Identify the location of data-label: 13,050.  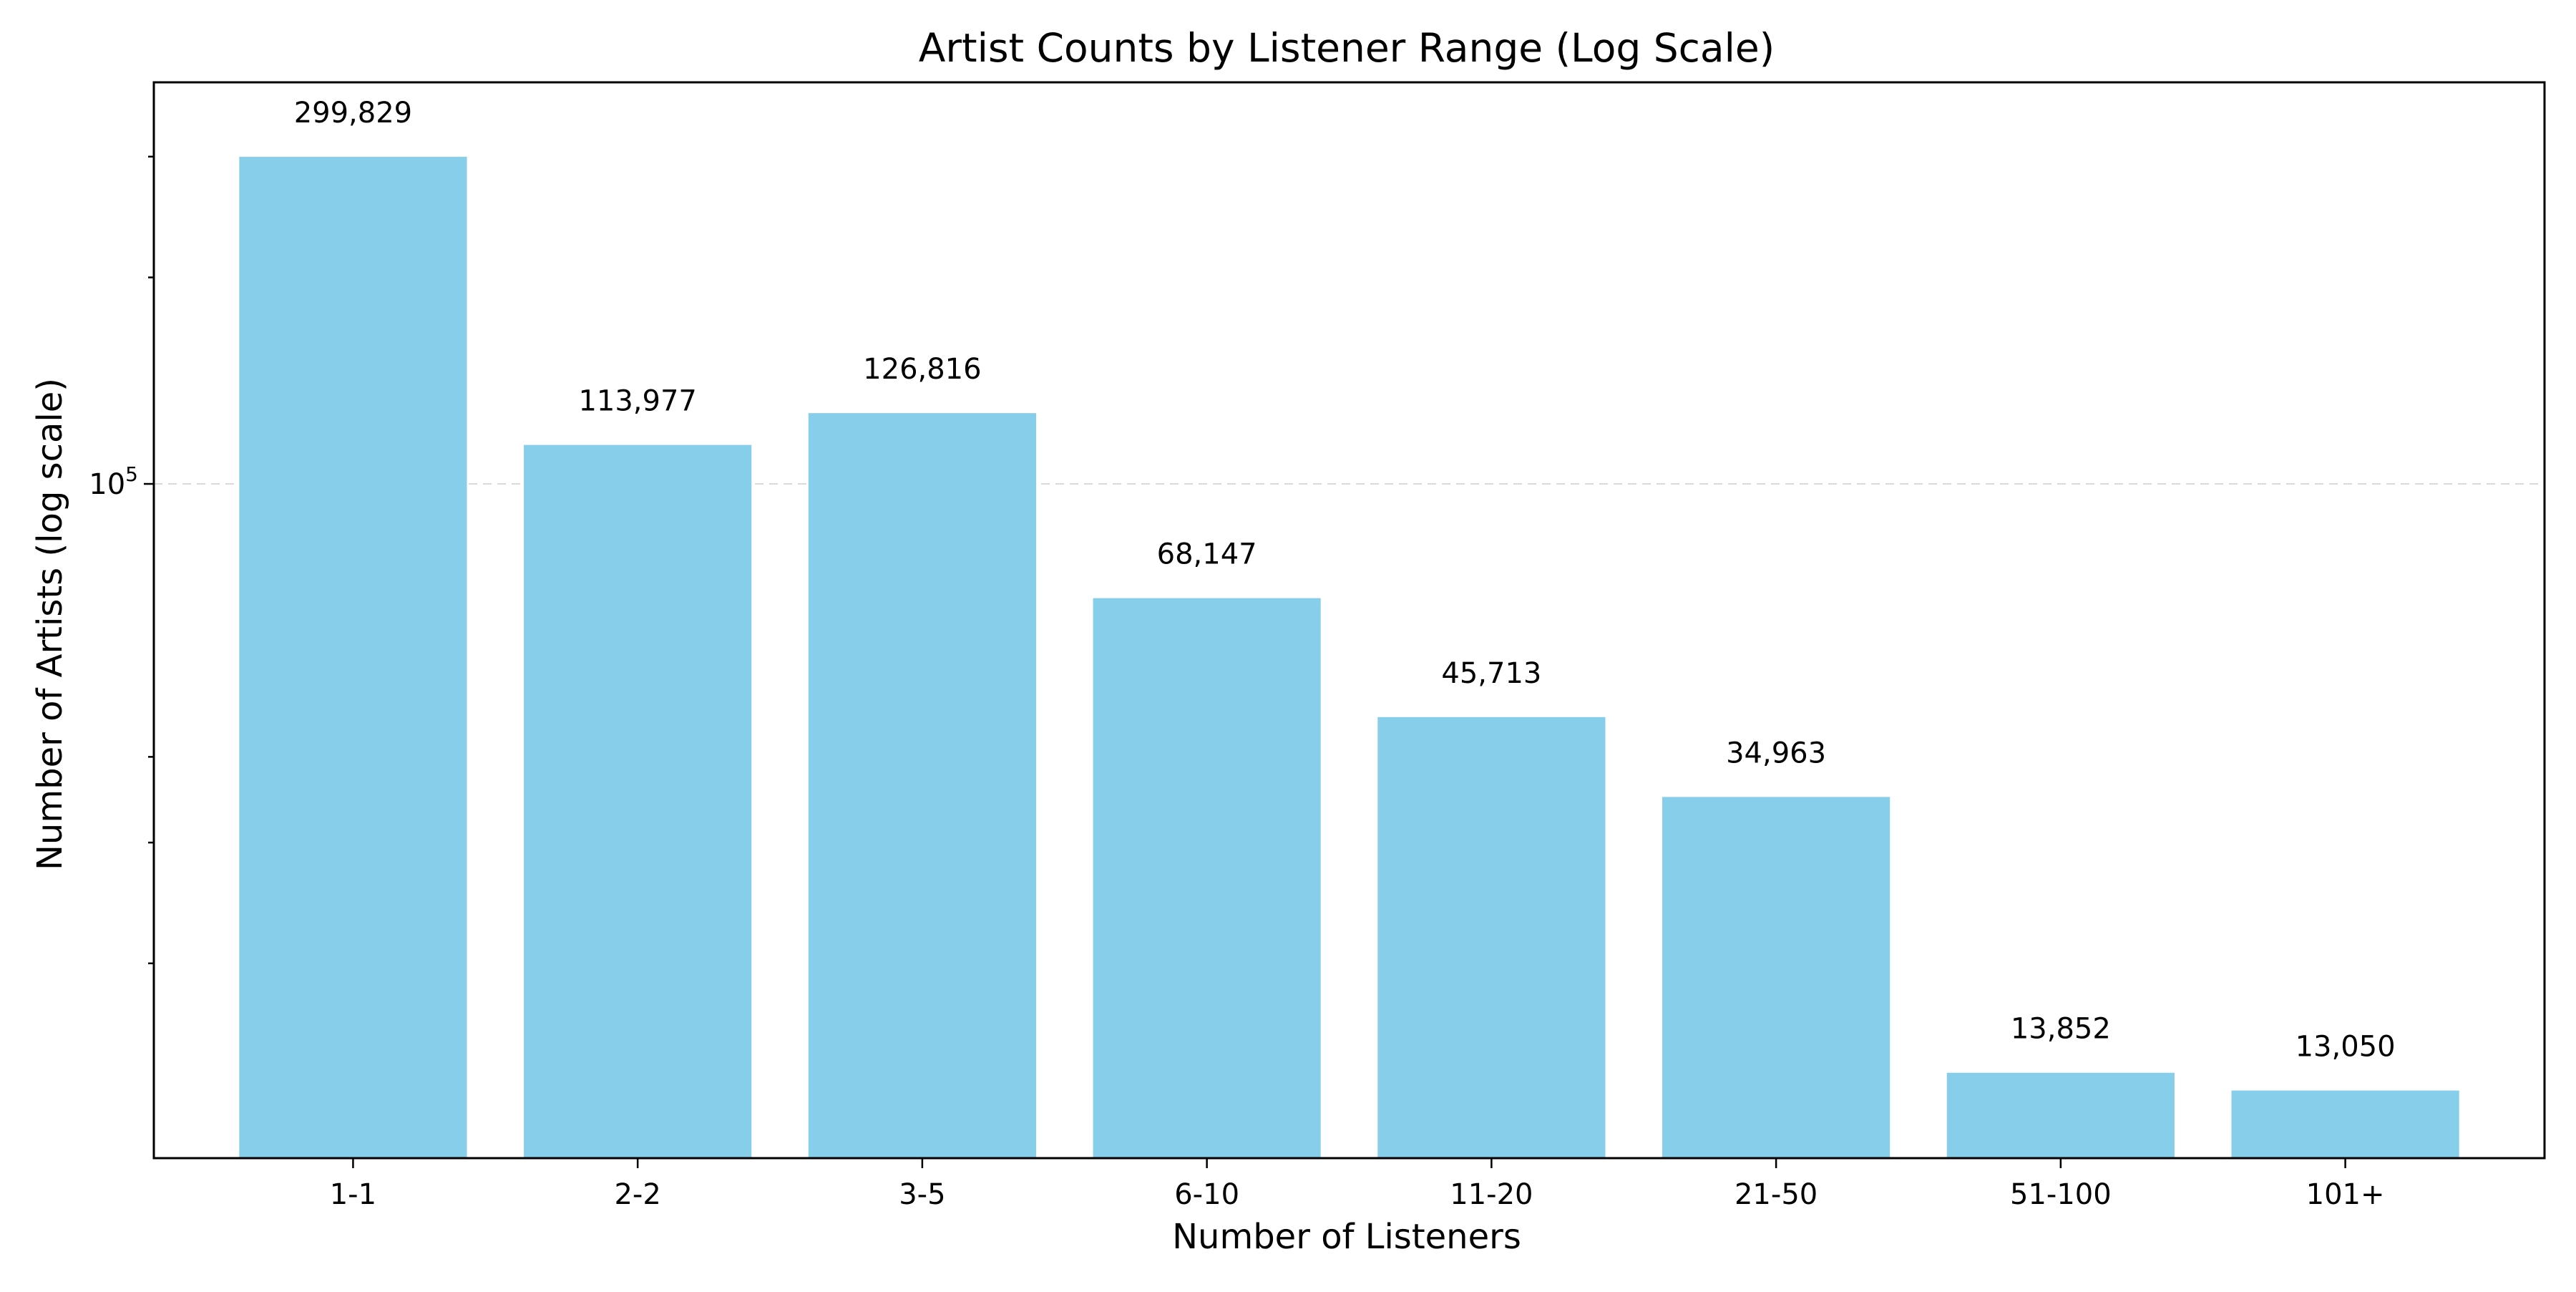
(2346, 1047).